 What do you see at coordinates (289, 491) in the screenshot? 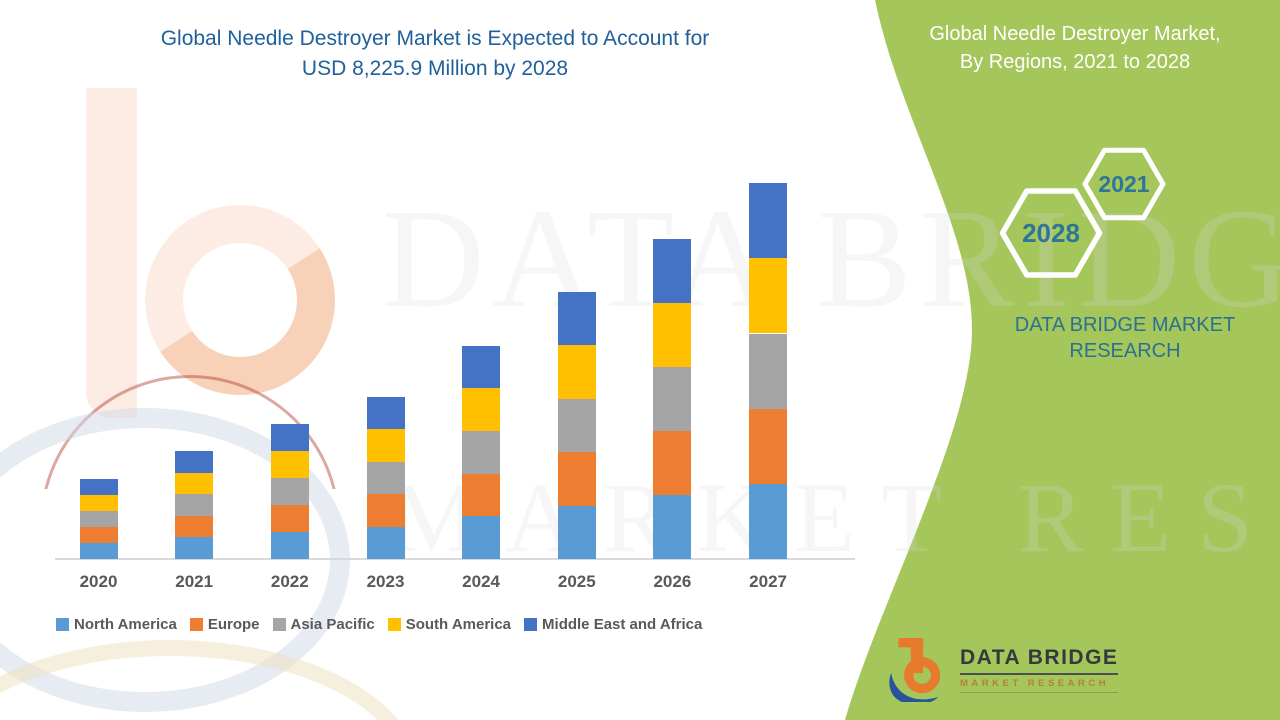
I see `bar-2022-asia-pacific` at bounding box center [289, 491].